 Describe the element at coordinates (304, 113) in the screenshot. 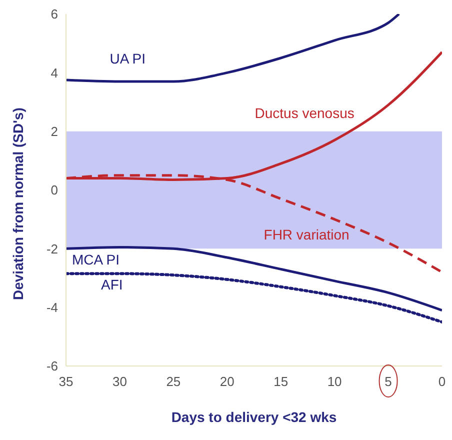

I see `series-label: Ductus venosus` at that location.